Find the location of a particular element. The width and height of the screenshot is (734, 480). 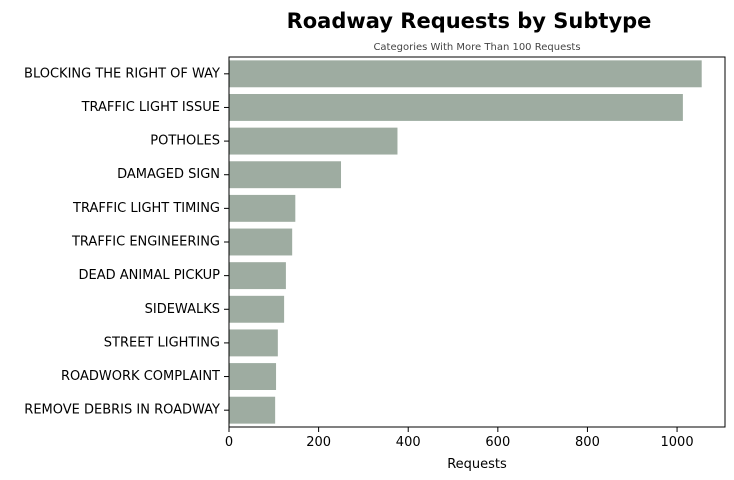

chart-title: Roadway Requests by Subtype is located at coordinates (469, 21).